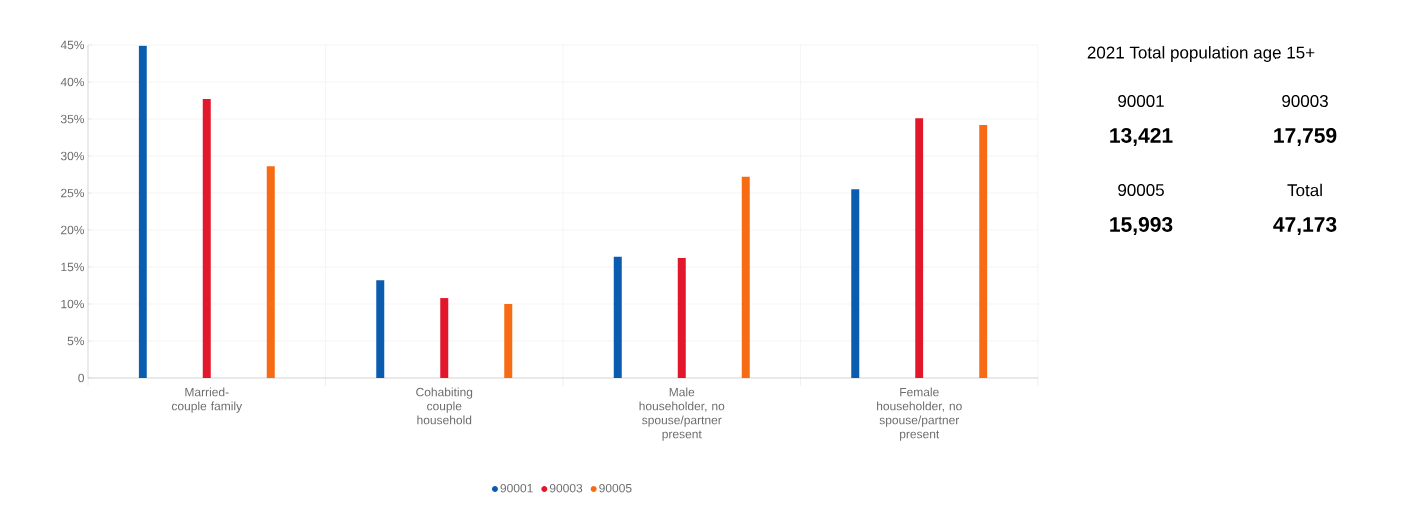  What do you see at coordinates (76, 341) in the screenshot?
I see `y-tick-label: 5%` at bounding box center [76, 341].